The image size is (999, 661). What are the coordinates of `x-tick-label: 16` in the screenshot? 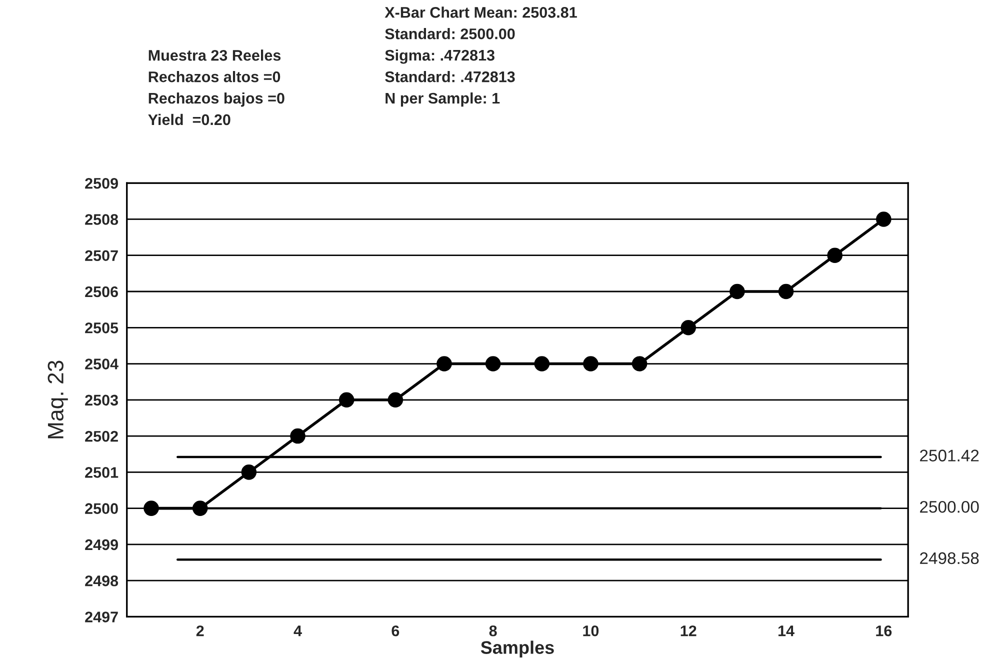 It's located at (884, 630).